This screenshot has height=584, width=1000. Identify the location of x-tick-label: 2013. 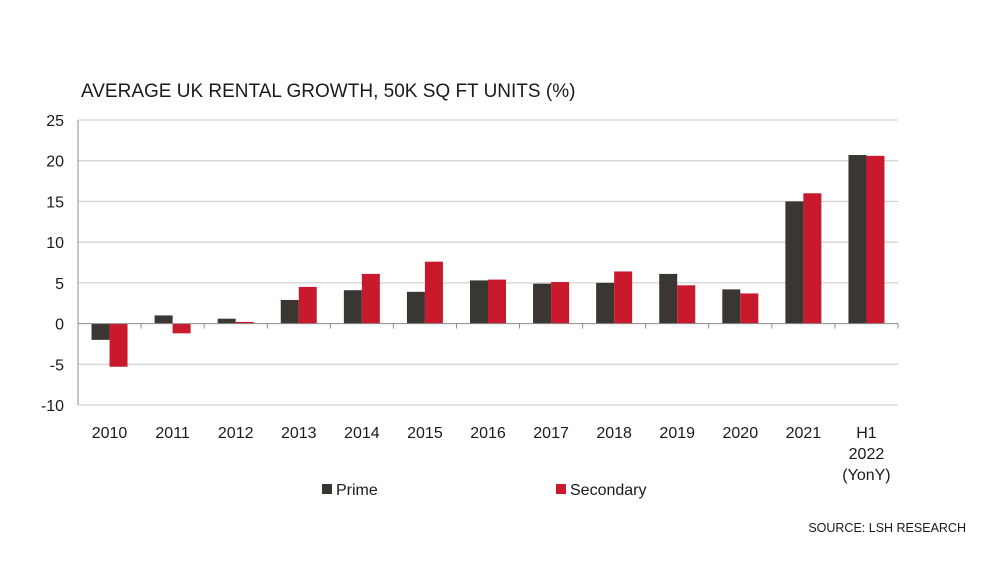
(299, 433).